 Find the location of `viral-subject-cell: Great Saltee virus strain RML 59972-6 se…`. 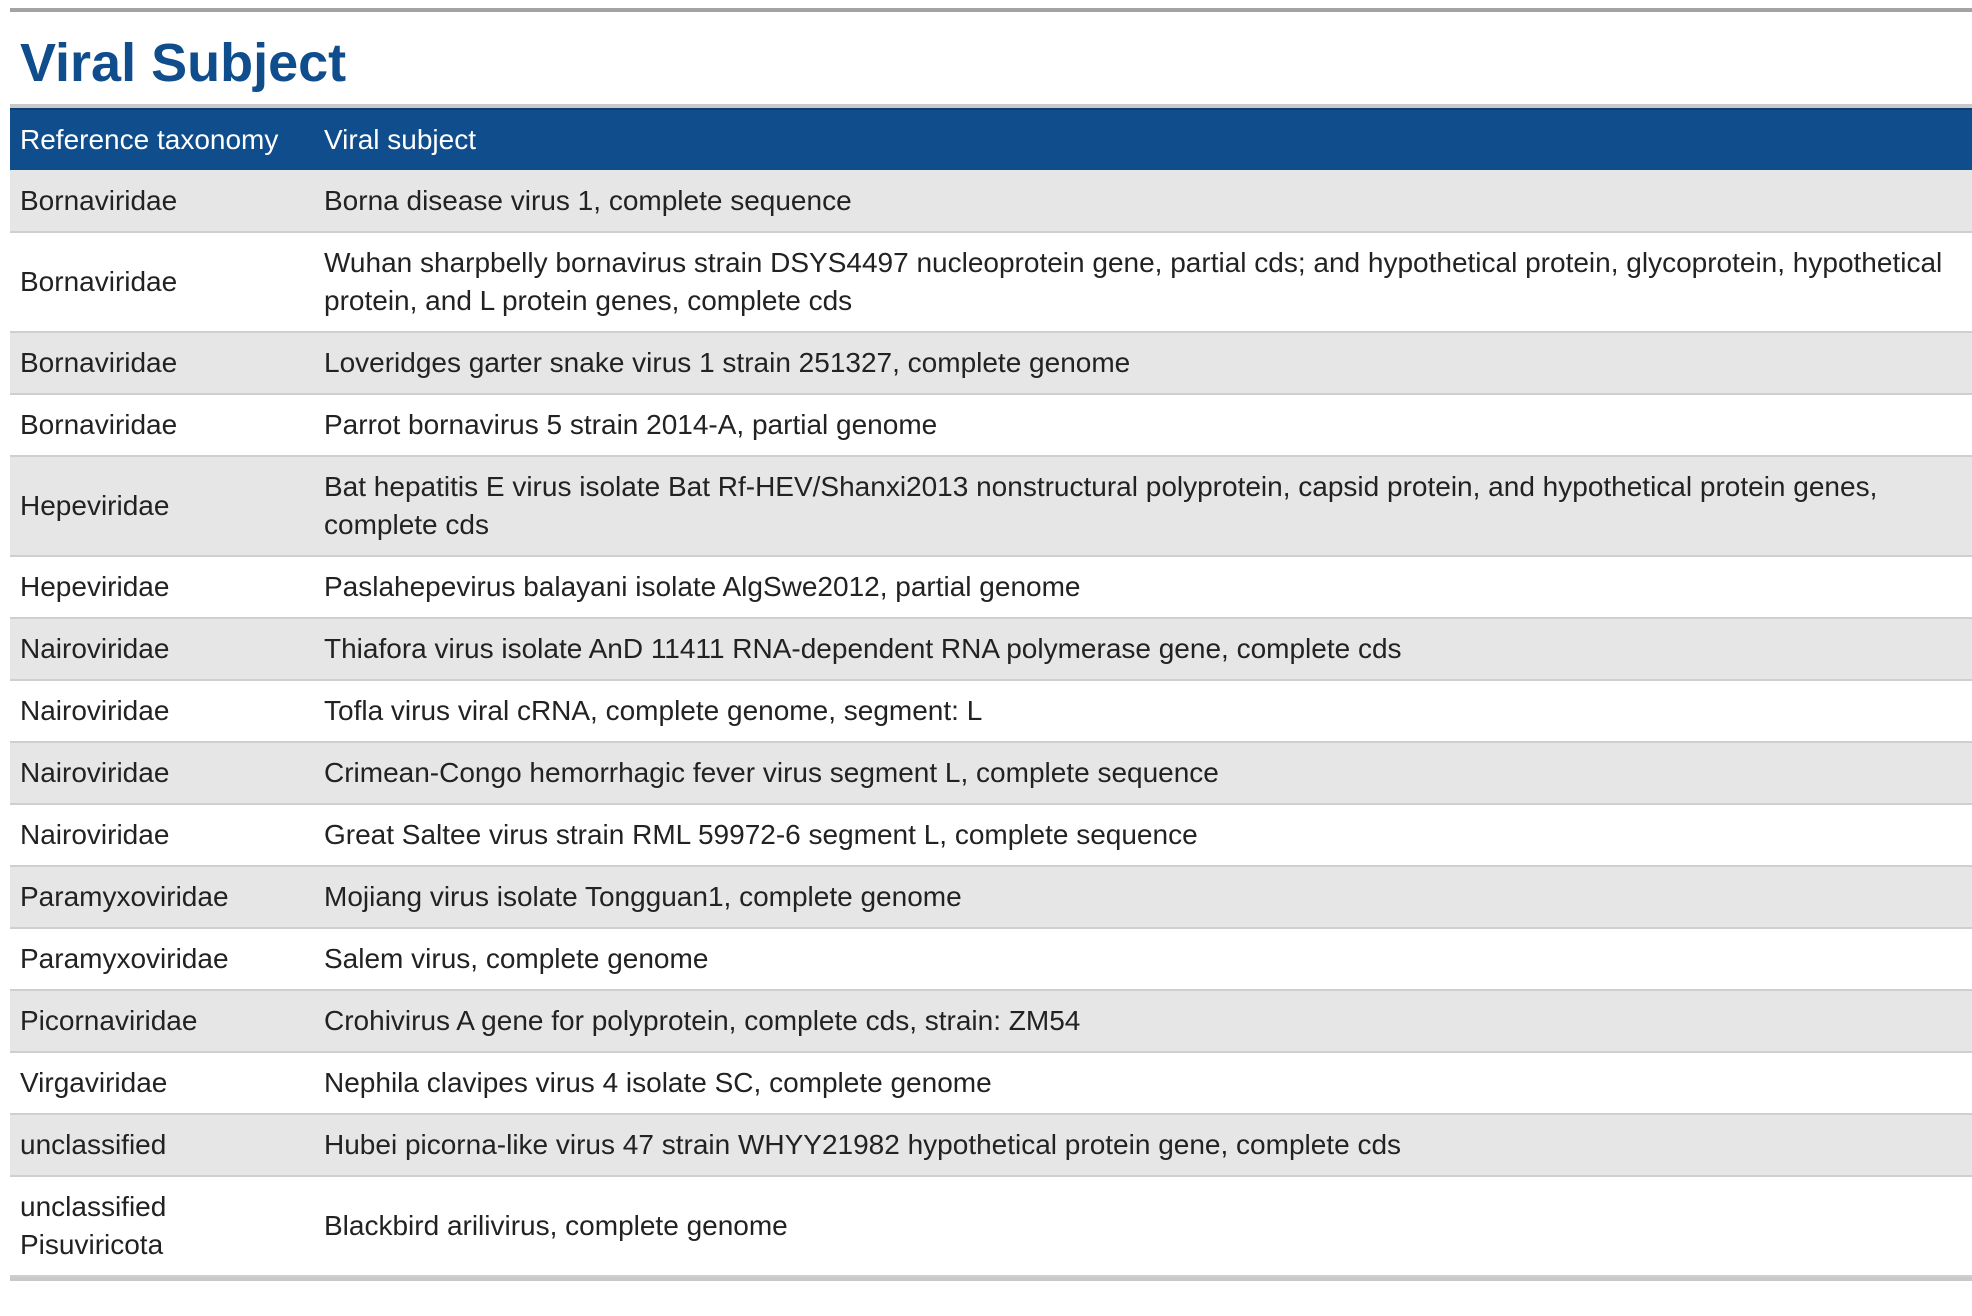

viral-subject-cell: Great Saltee virus strain RML 59972-6 se… is located at coordinates (1143, 835).